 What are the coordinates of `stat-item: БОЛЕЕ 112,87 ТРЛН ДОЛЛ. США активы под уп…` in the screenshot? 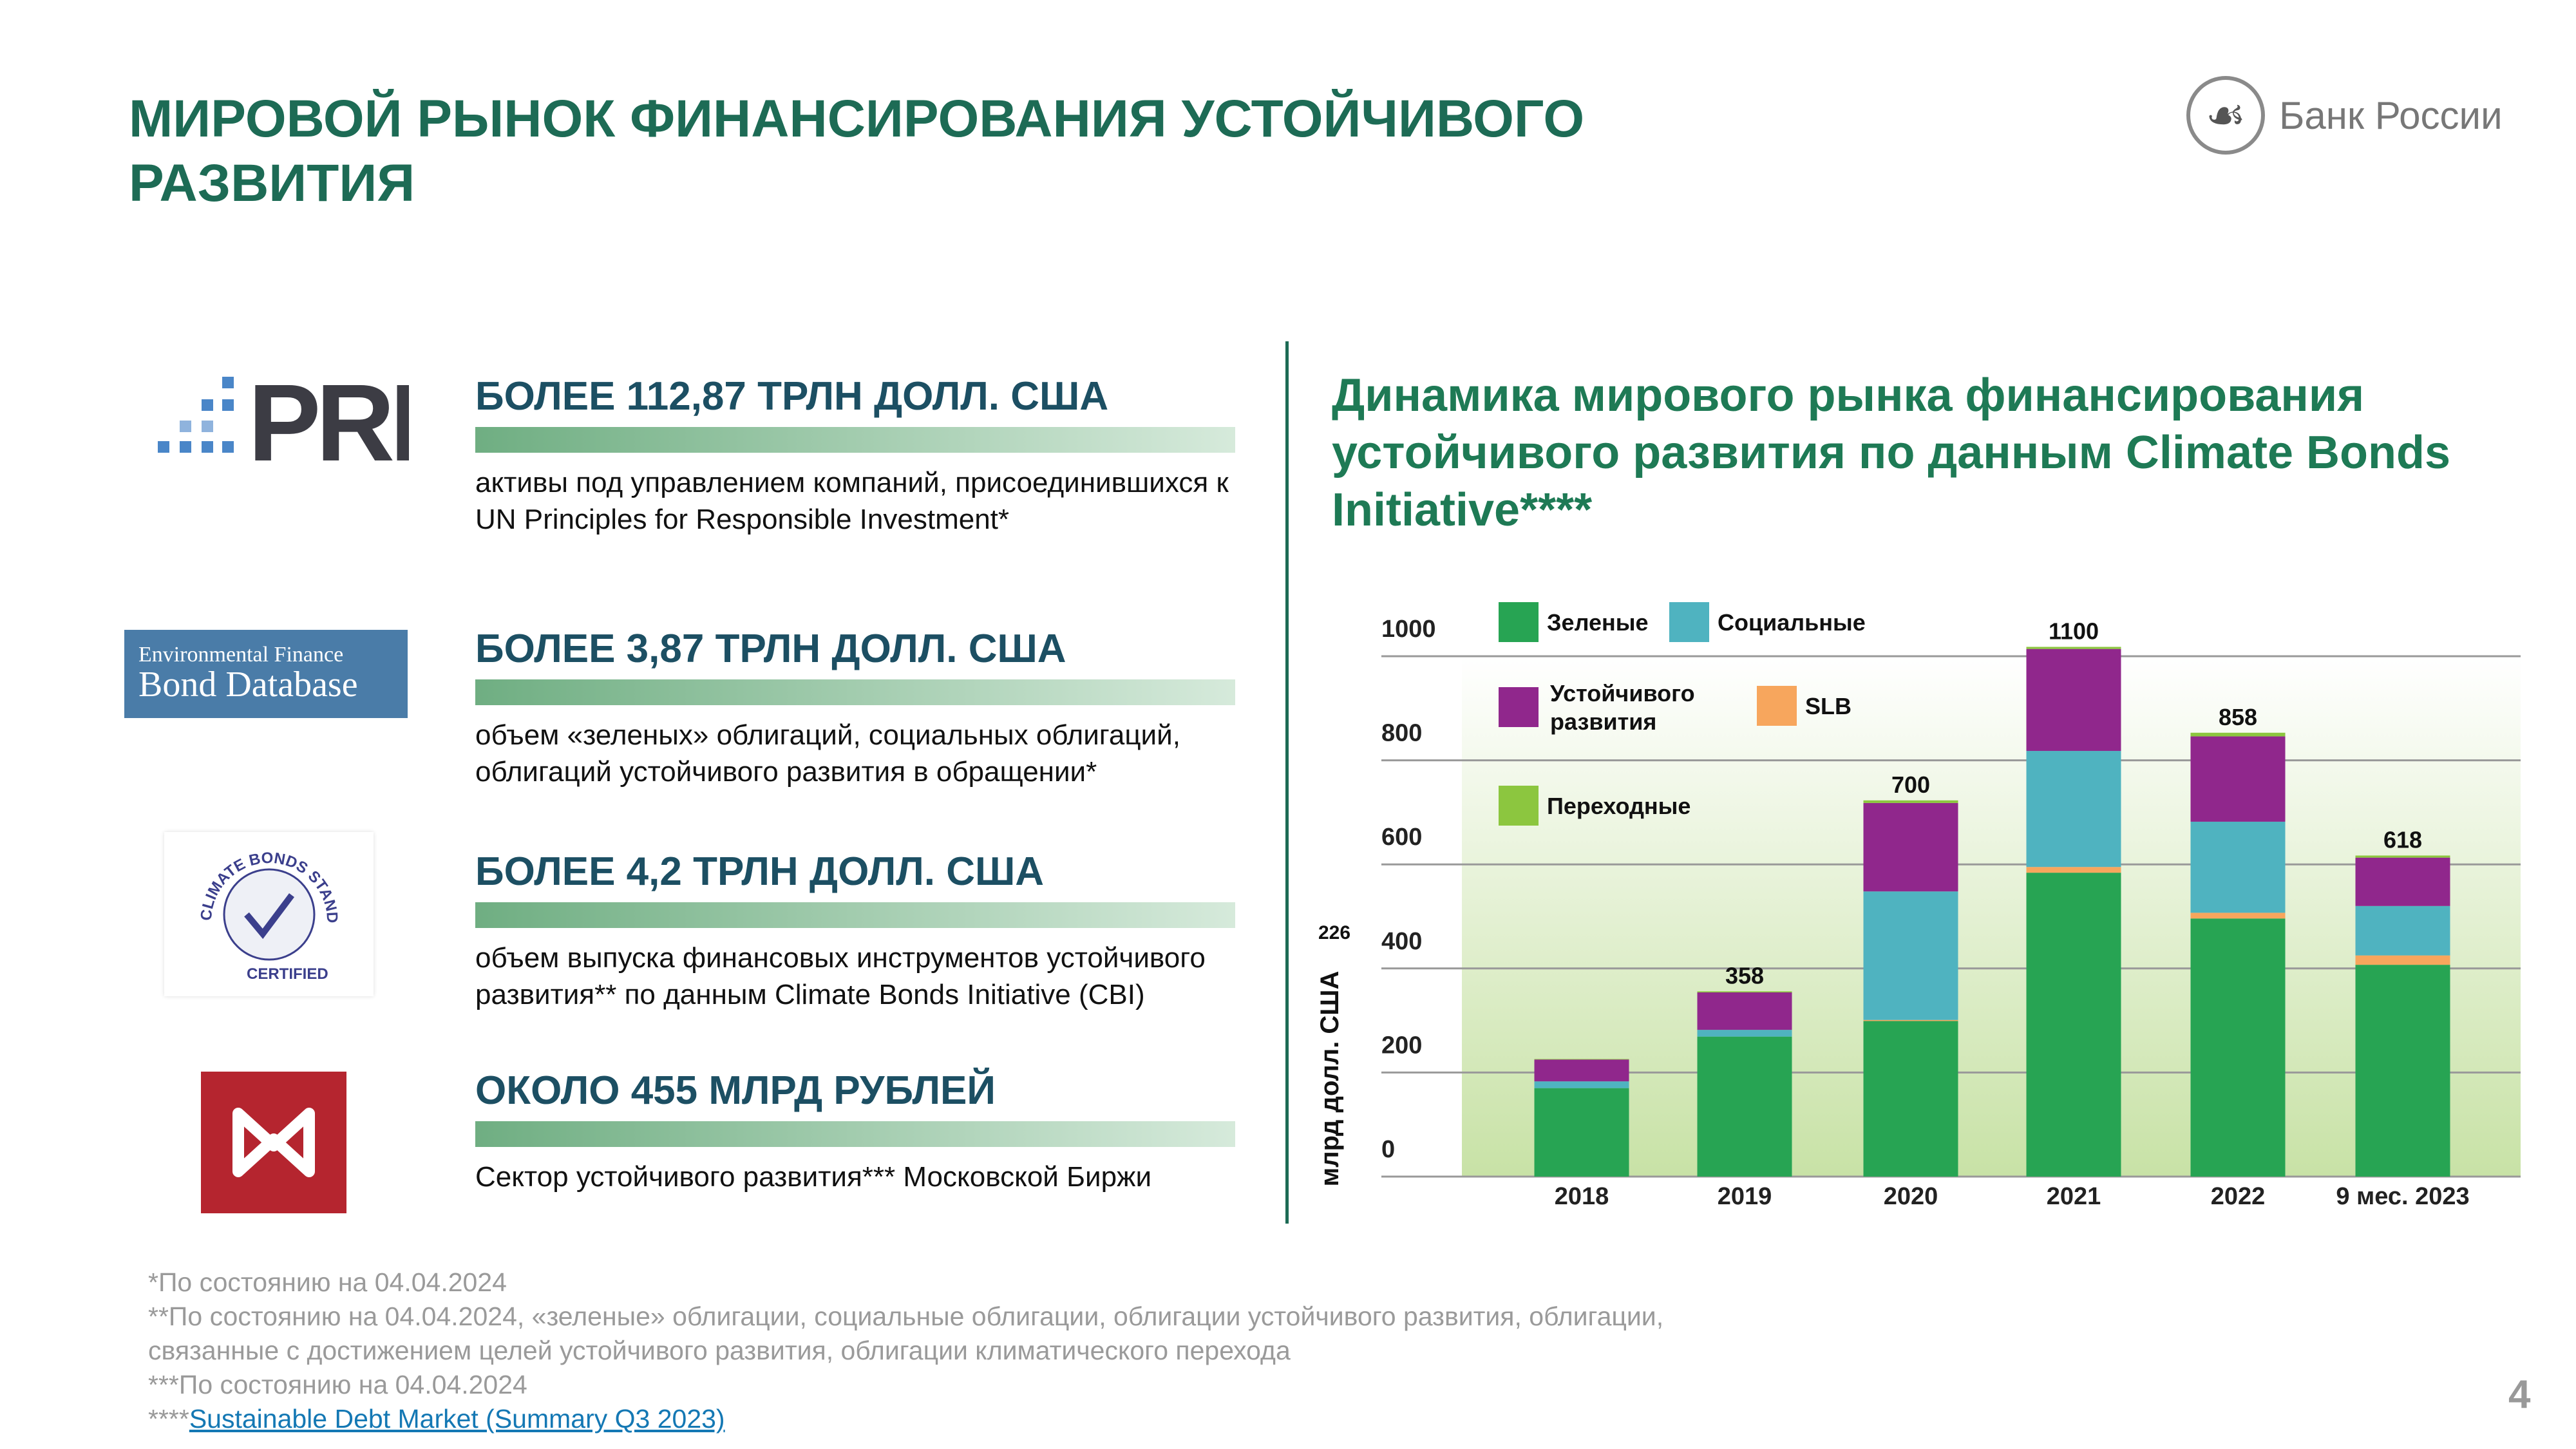 It's located at (868, 456).